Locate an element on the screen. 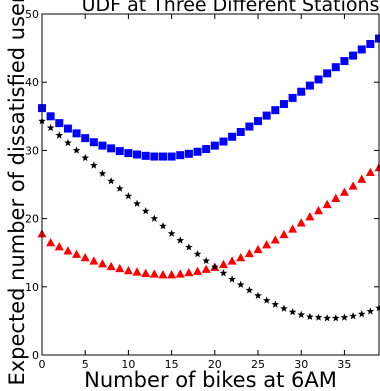  y-tick-label: 20 is located at coordinates (32, 219).